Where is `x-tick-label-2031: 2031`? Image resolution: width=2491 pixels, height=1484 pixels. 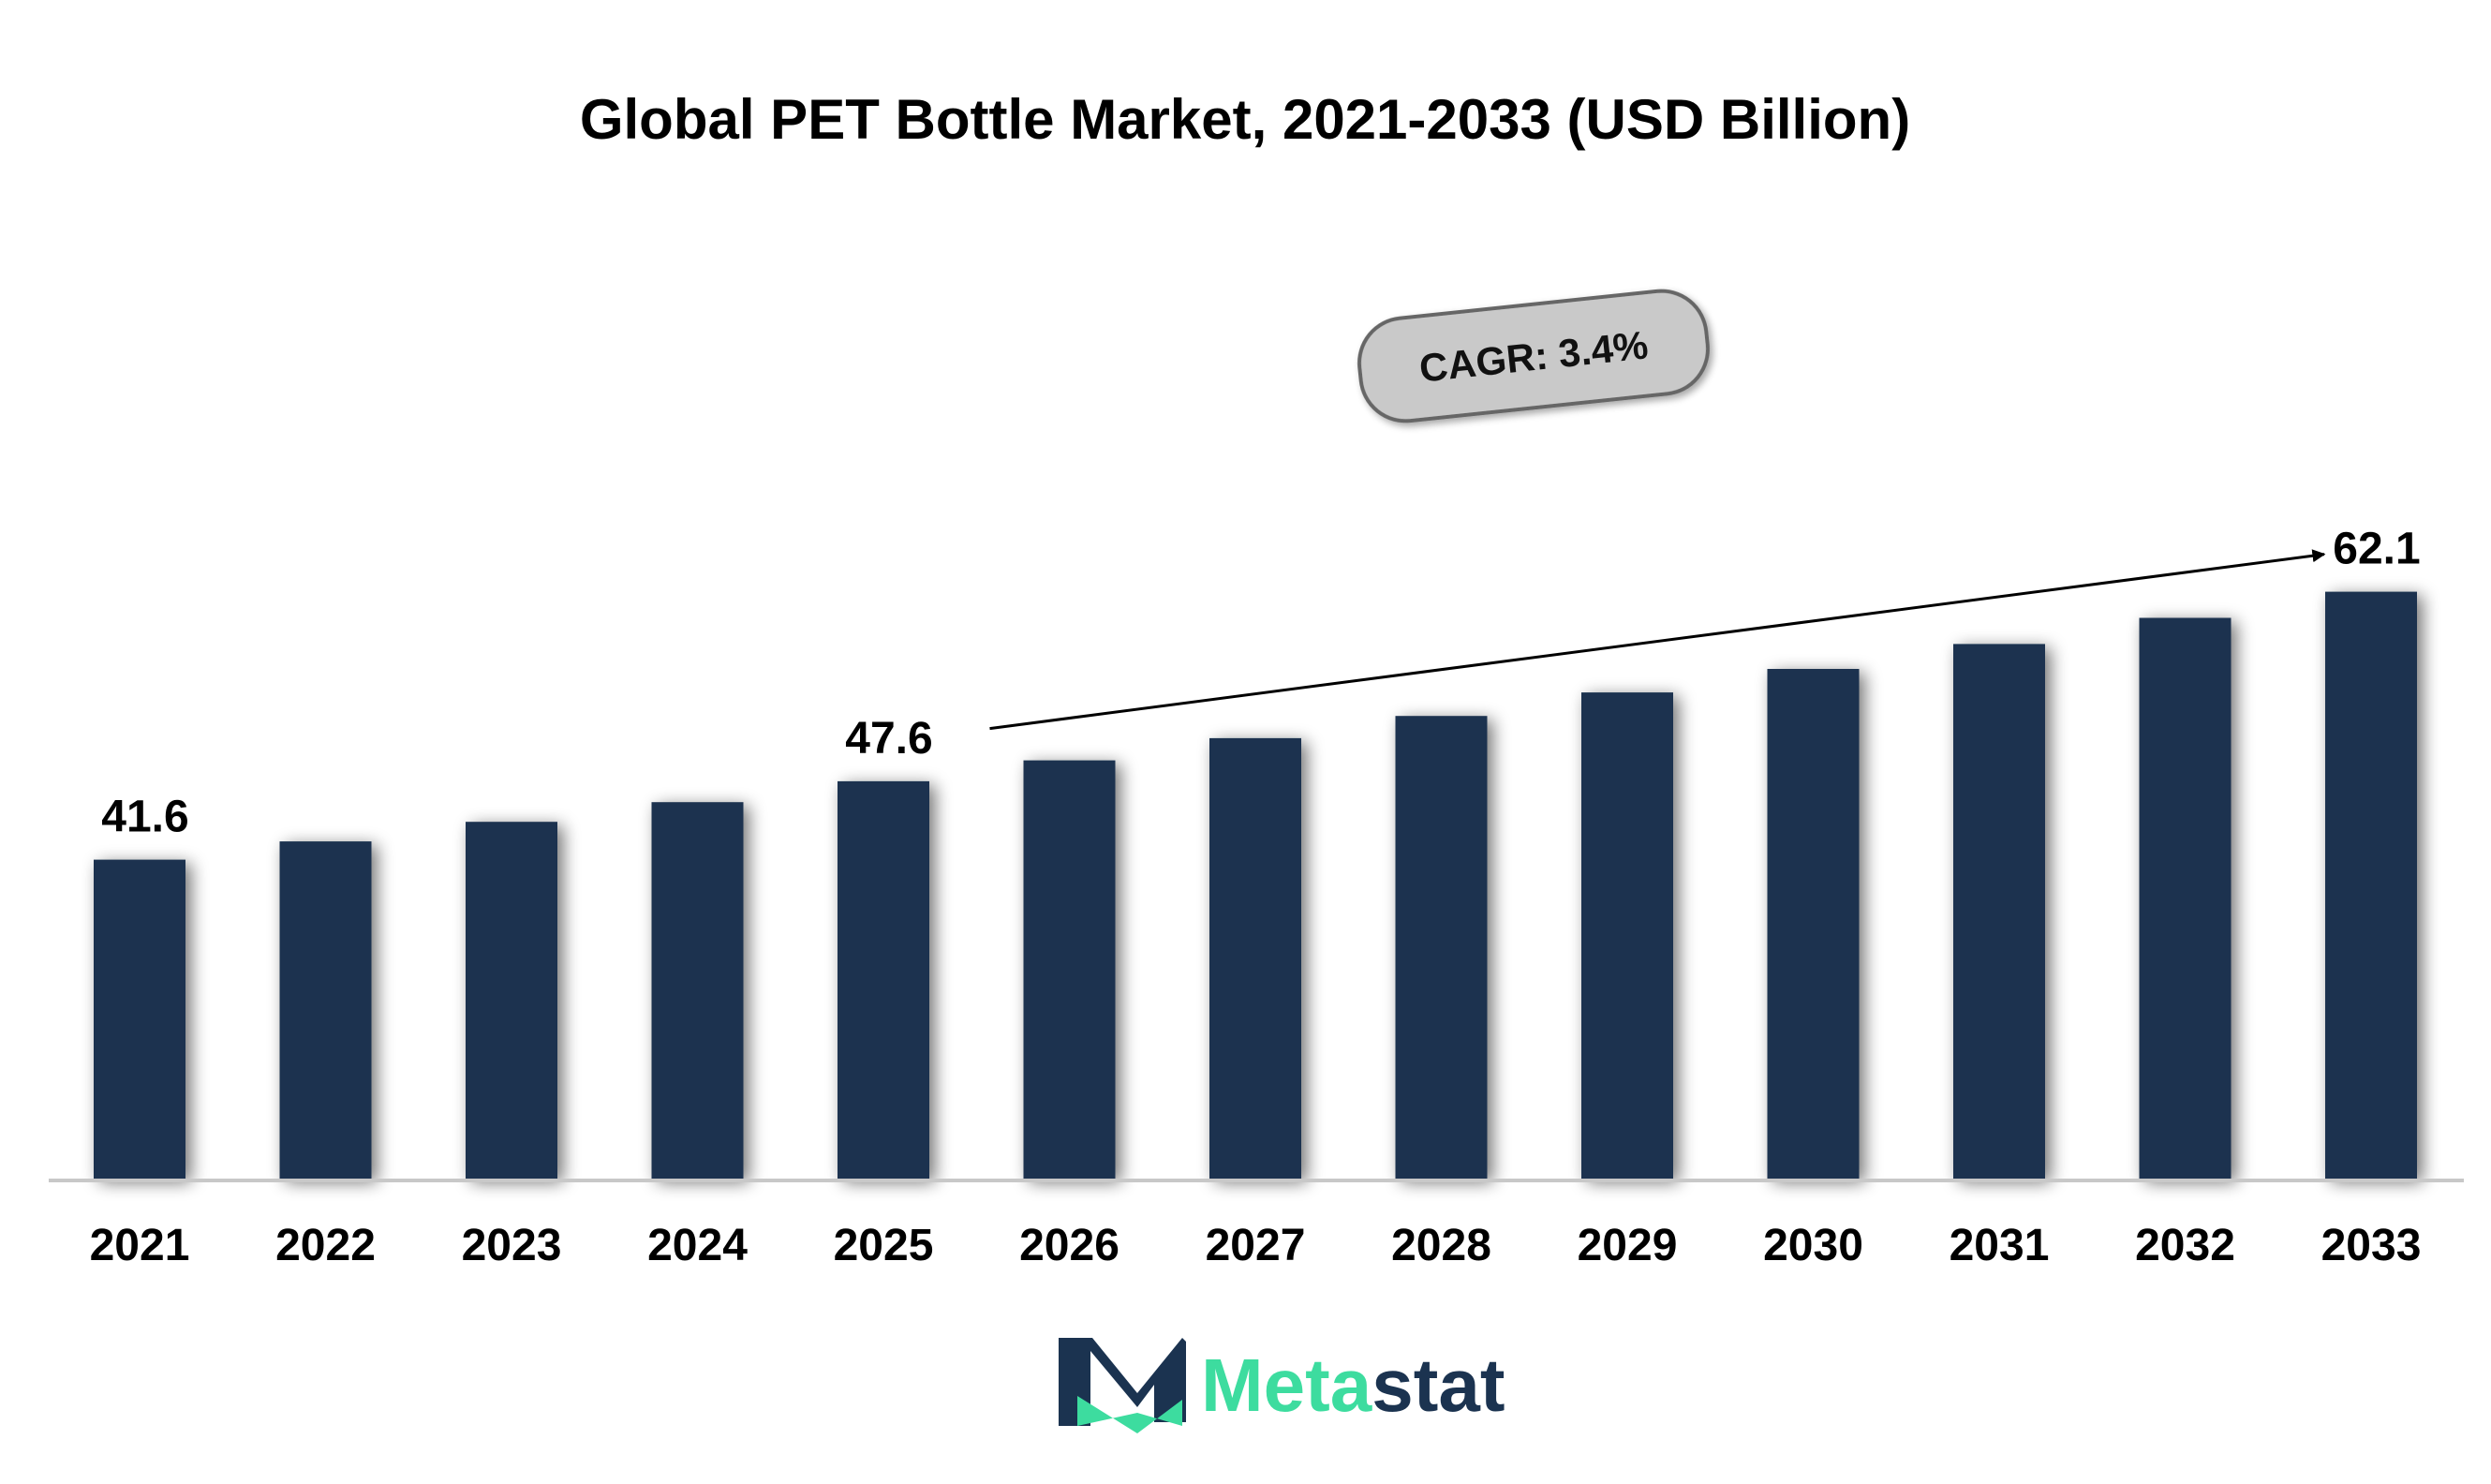
x-tick-label-2031: 2031 is located at coordinates (2000, 1245).